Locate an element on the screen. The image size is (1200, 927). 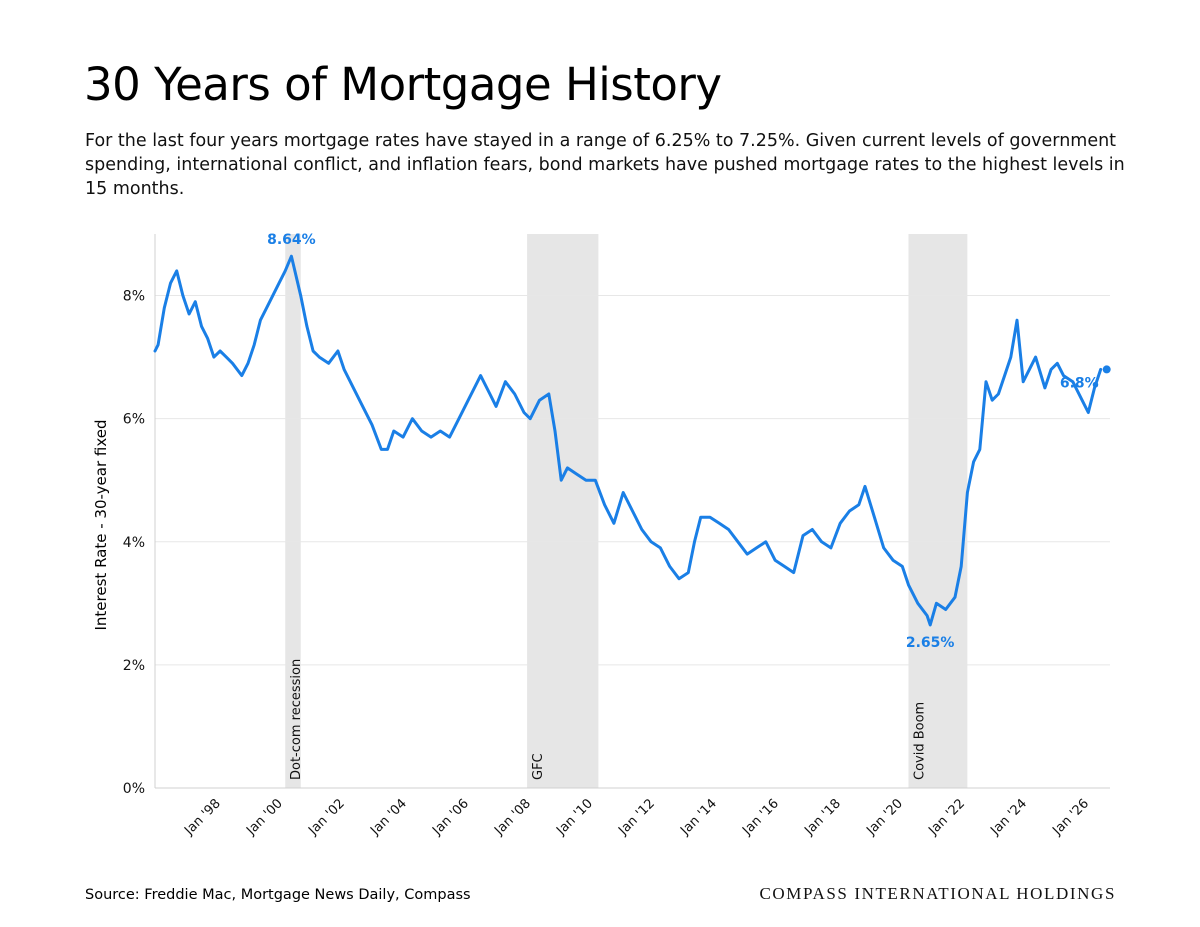
y-tick-label: 4% is located at coordinates (134, 543).